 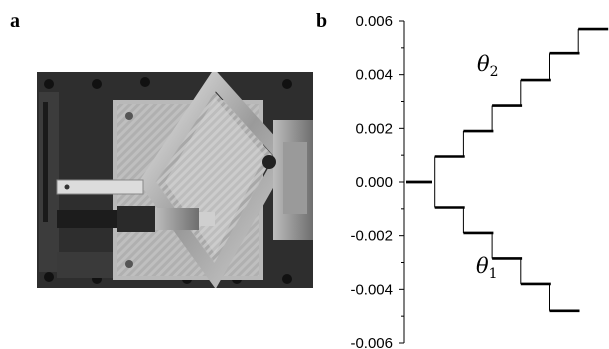 I want to click on panel-label-a: a, so click(x=15, y=21).